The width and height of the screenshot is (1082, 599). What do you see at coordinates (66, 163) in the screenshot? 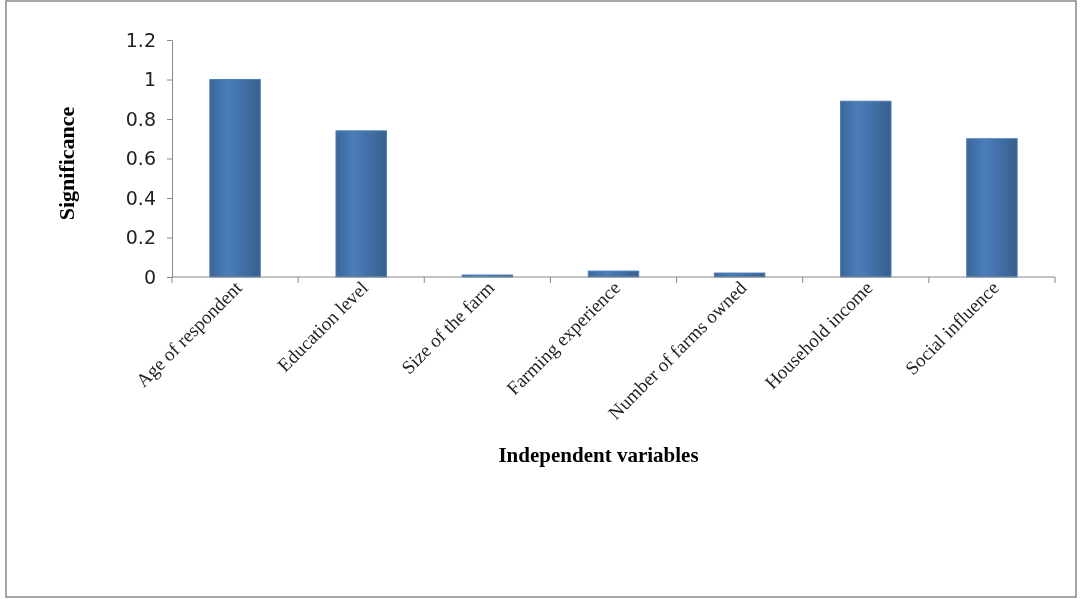
I see `y-axis-title: Significance` at bounding box center [66, 163].